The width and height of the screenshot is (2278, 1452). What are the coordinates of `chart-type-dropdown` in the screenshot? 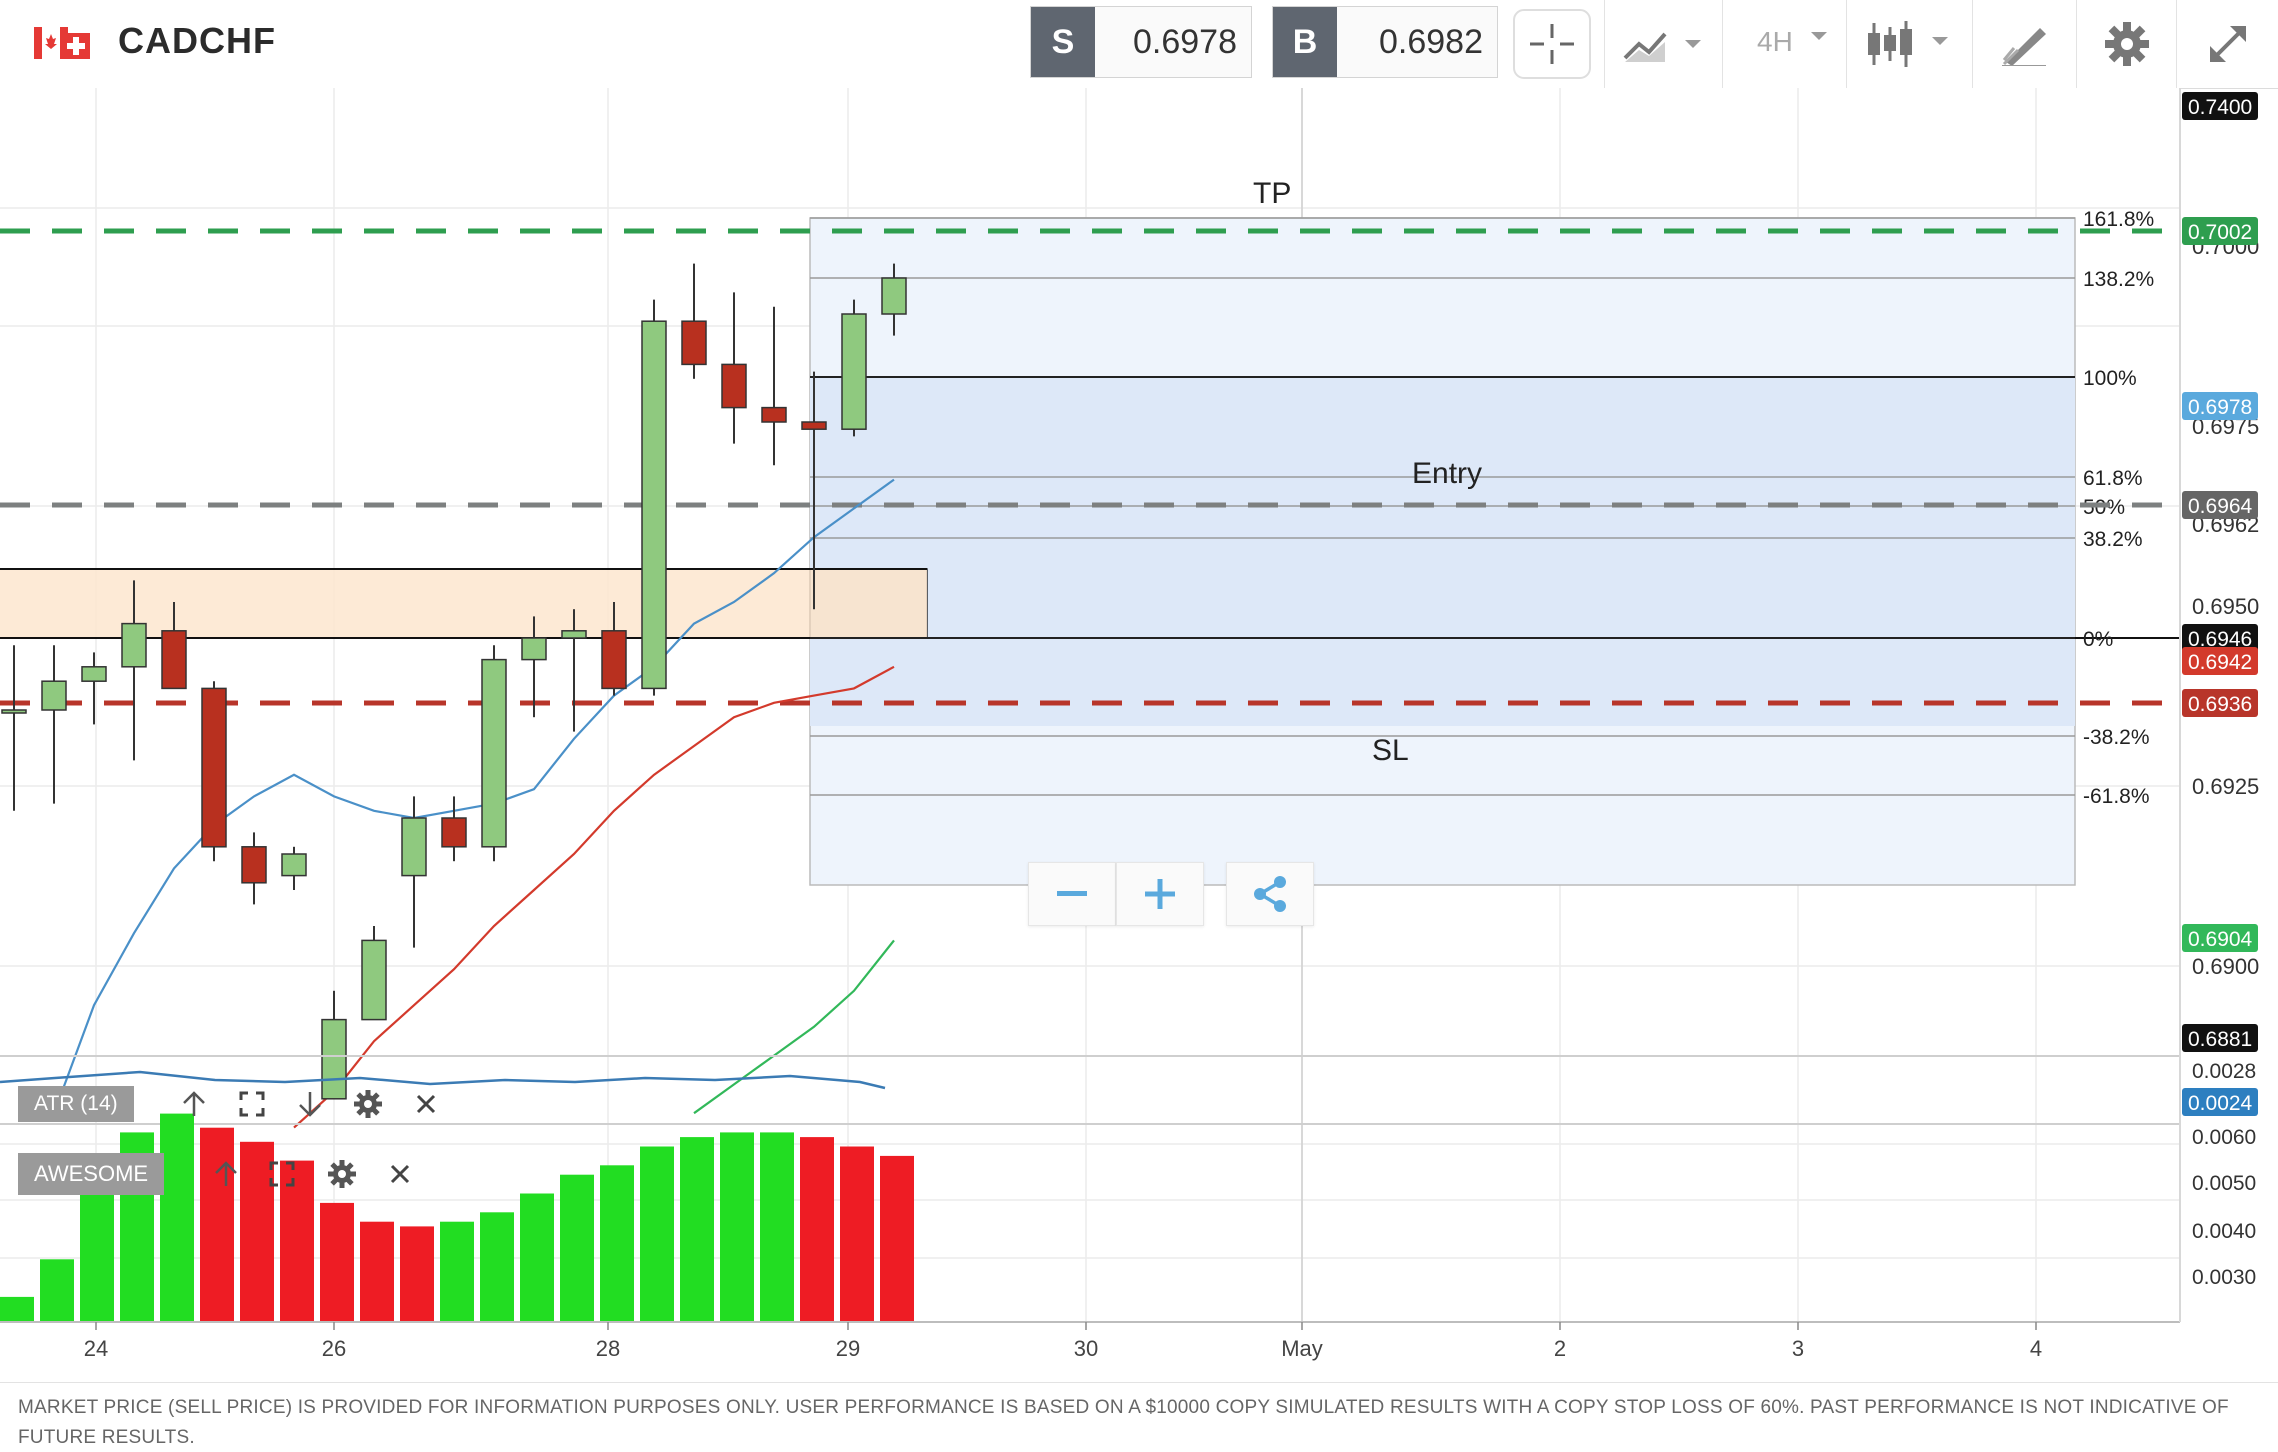 It's located at (1663, 44).